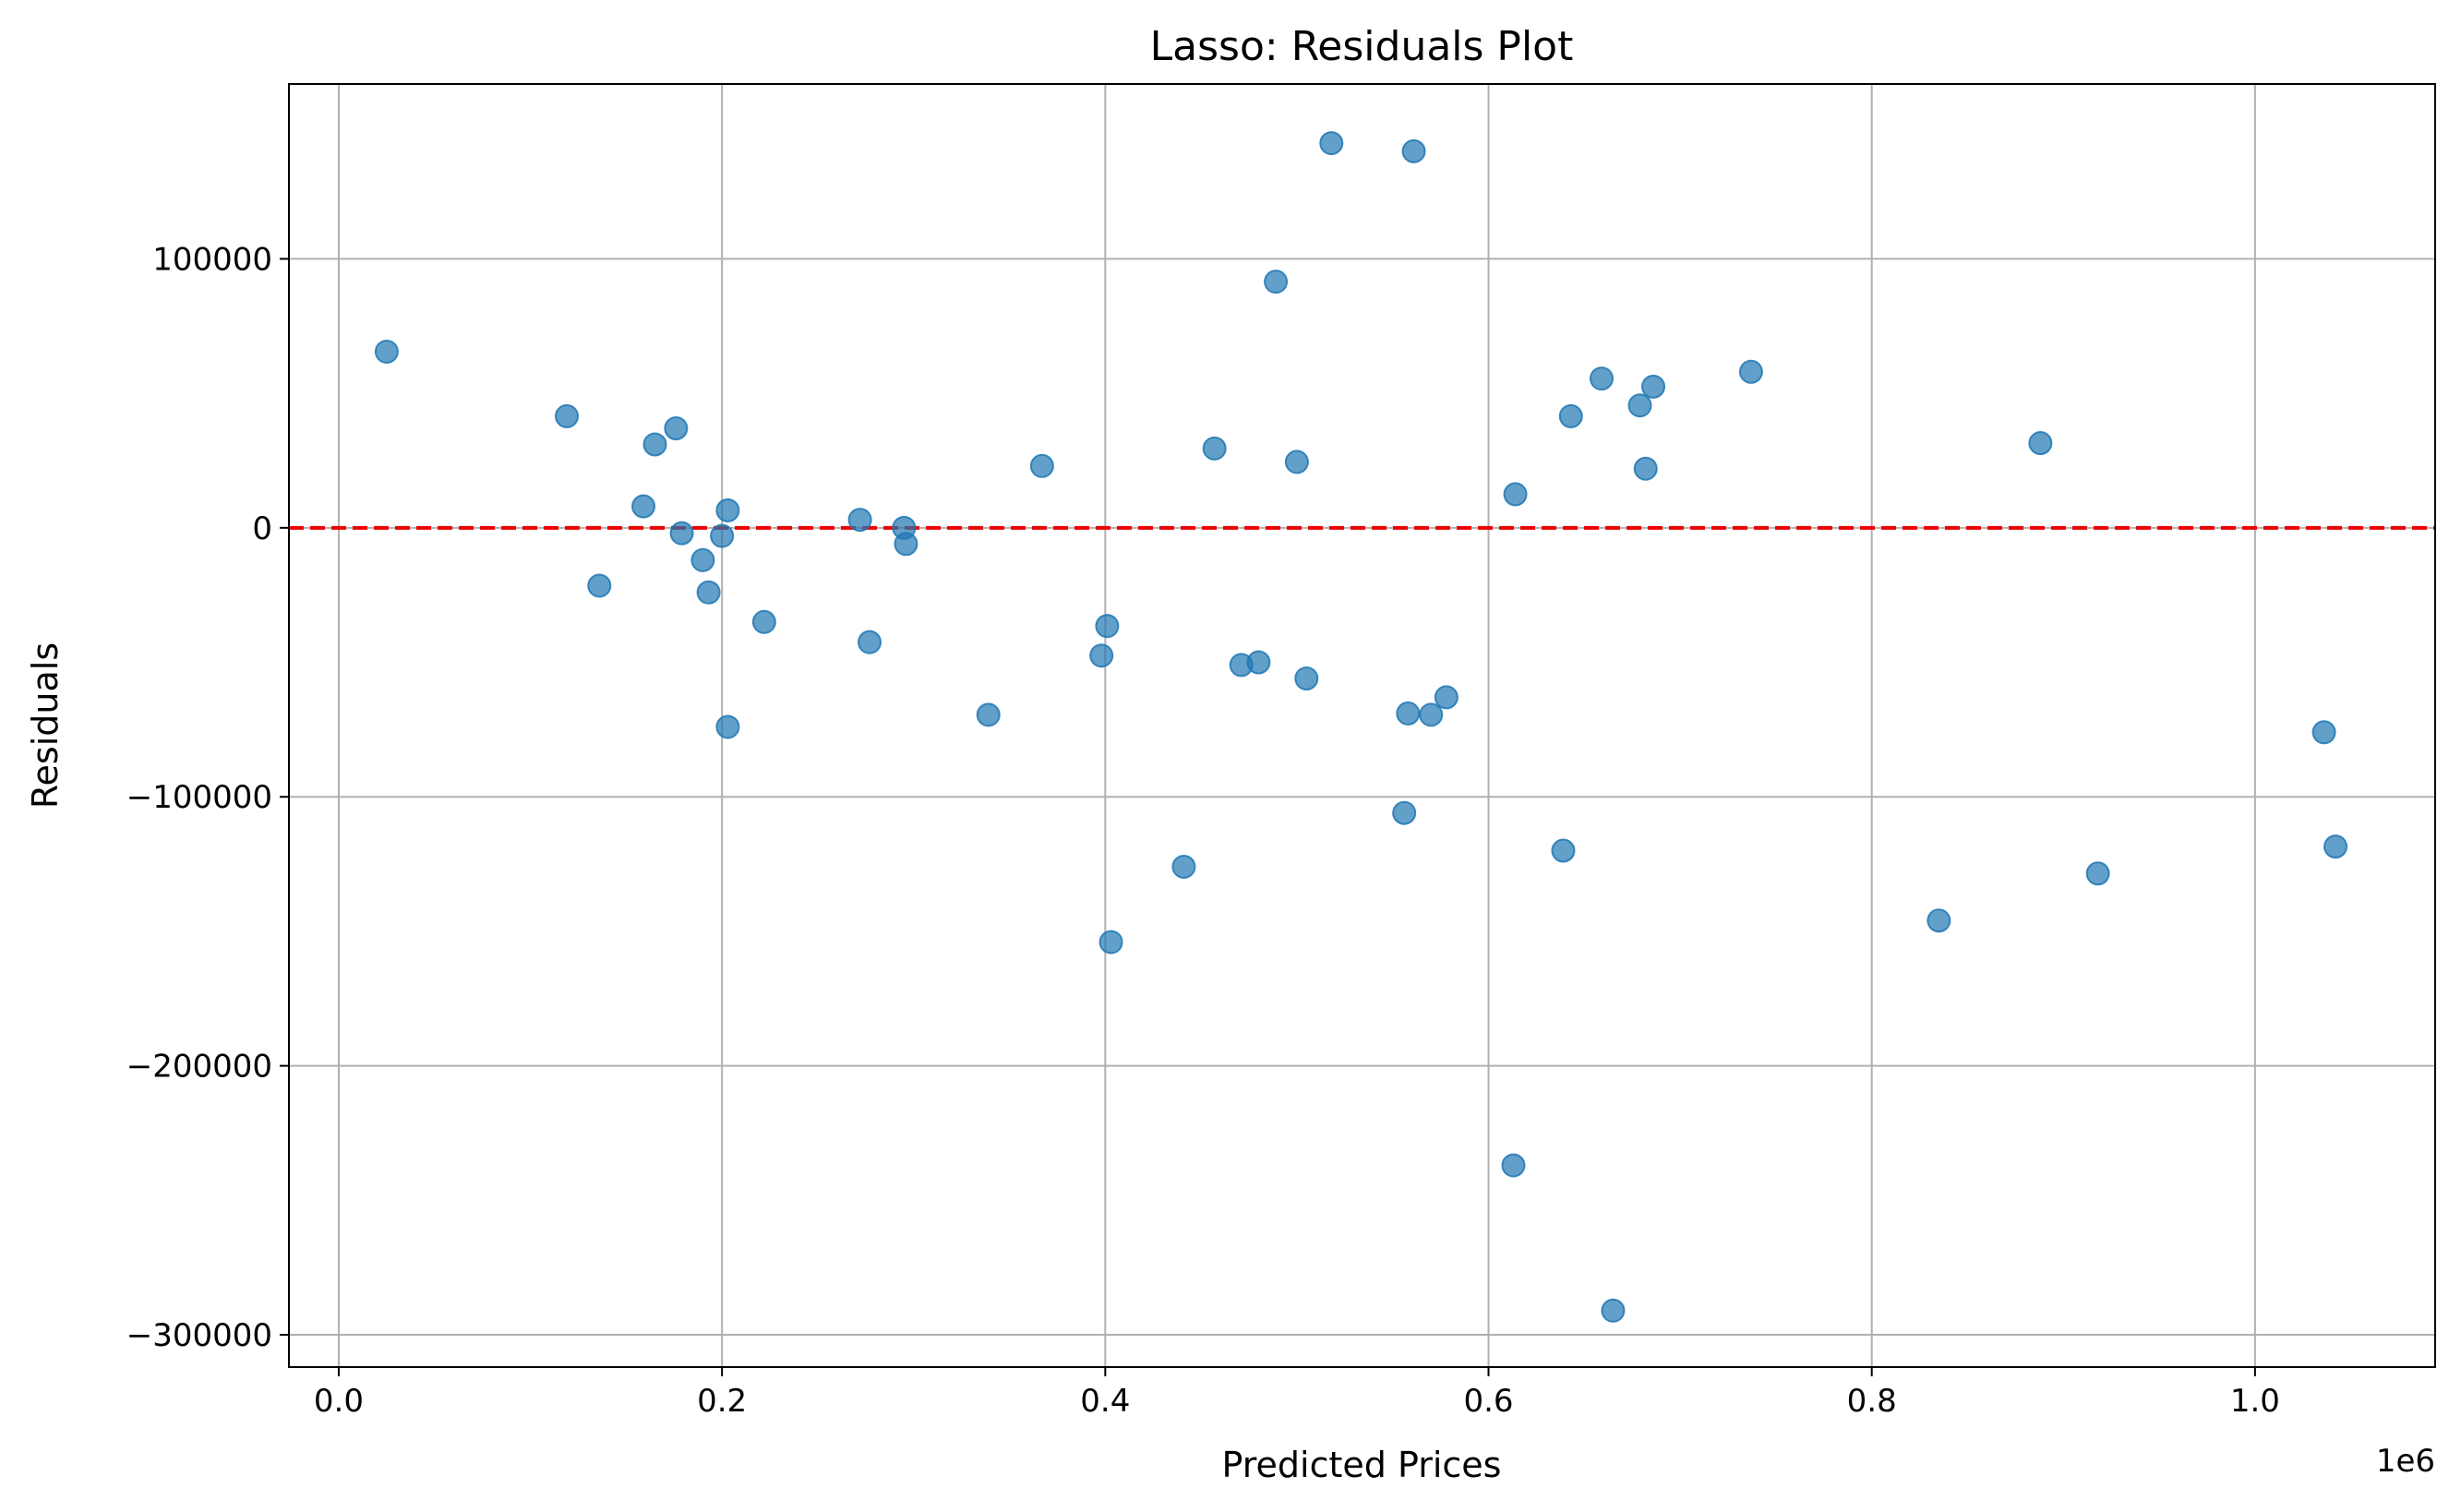 The width and height of the screenshot is (2461, 1512). What do you see at coordinates (199, 1067) in the screenshot?
I see `y-tick-label: −200000` at bounding box center [199, 1067].